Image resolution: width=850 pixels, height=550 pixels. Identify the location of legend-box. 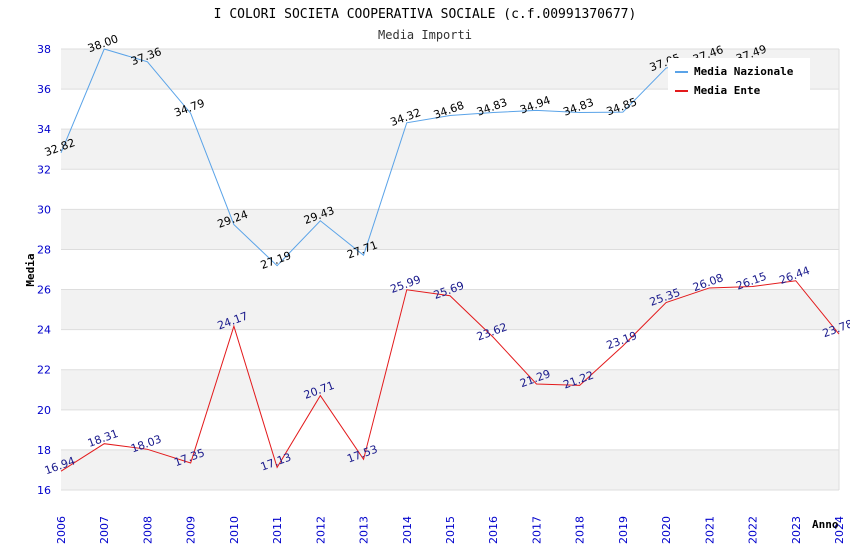
(739, 79).